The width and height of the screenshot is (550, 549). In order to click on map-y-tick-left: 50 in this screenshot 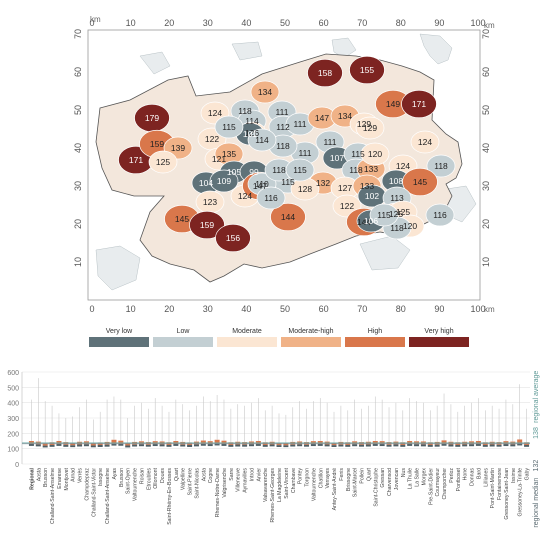, I will do `click(78, 110)`.